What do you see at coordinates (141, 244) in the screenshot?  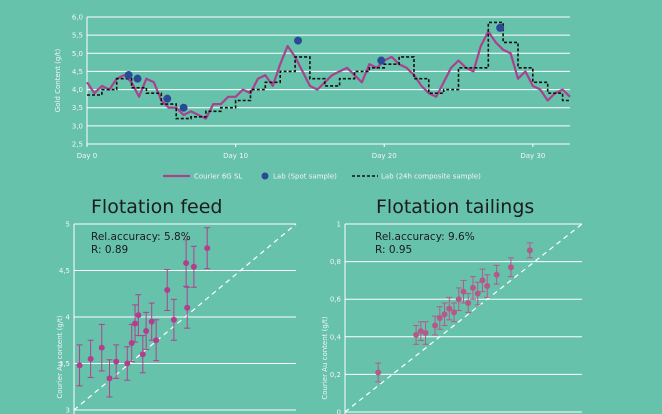 I see `flotation-feed-stats: Rel.accuracy: 5.8% R: 0.89` at bounding box center [141, 244].